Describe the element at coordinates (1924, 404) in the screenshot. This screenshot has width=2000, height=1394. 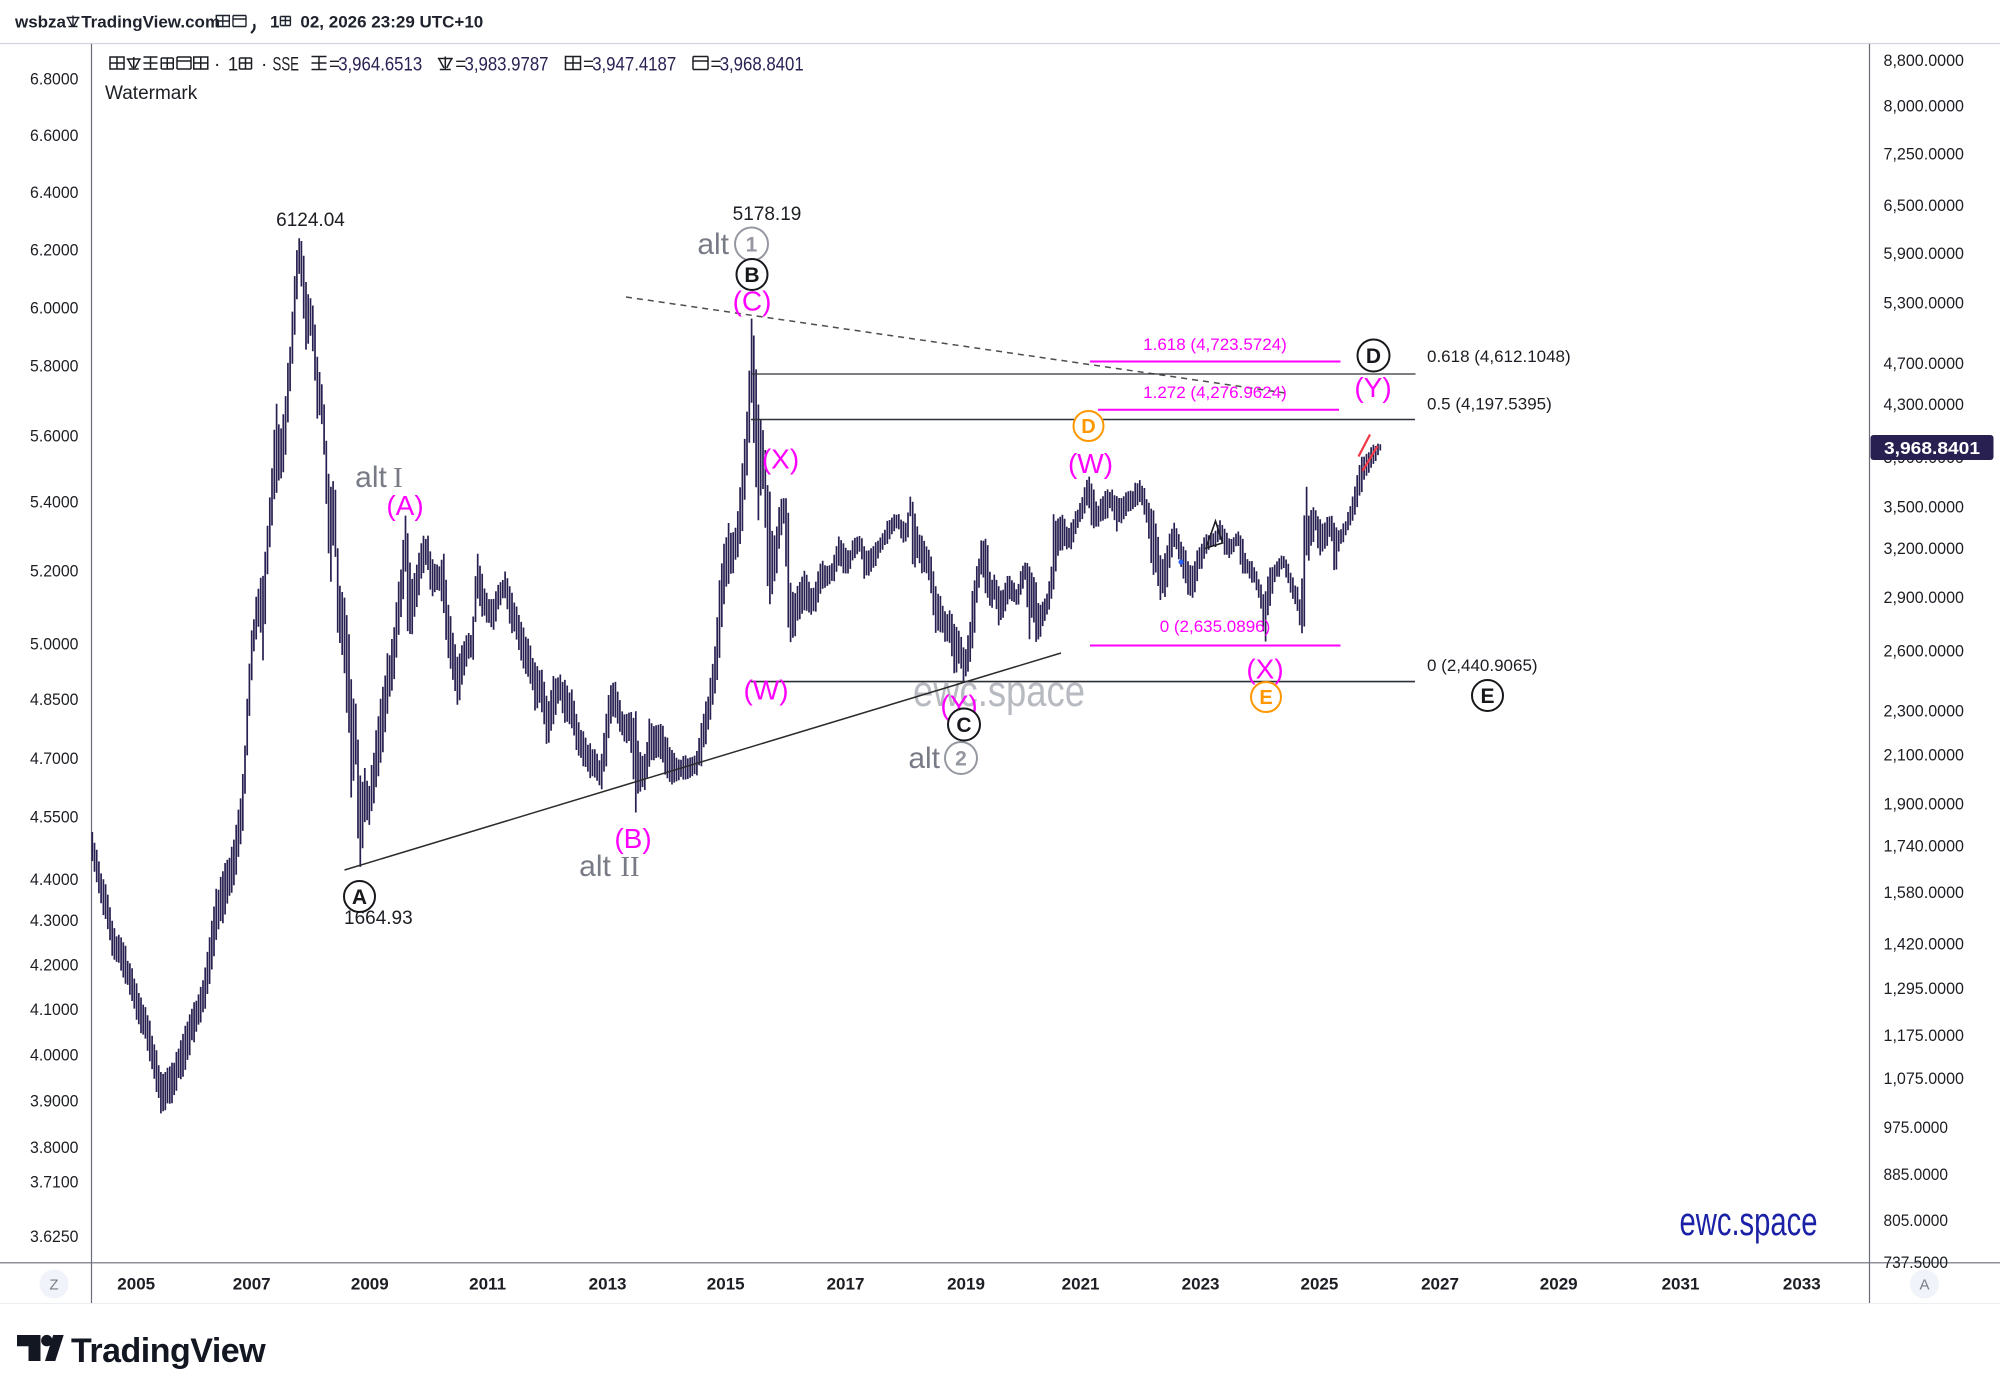
I see `svg-text: 4,300.0000` at that location.